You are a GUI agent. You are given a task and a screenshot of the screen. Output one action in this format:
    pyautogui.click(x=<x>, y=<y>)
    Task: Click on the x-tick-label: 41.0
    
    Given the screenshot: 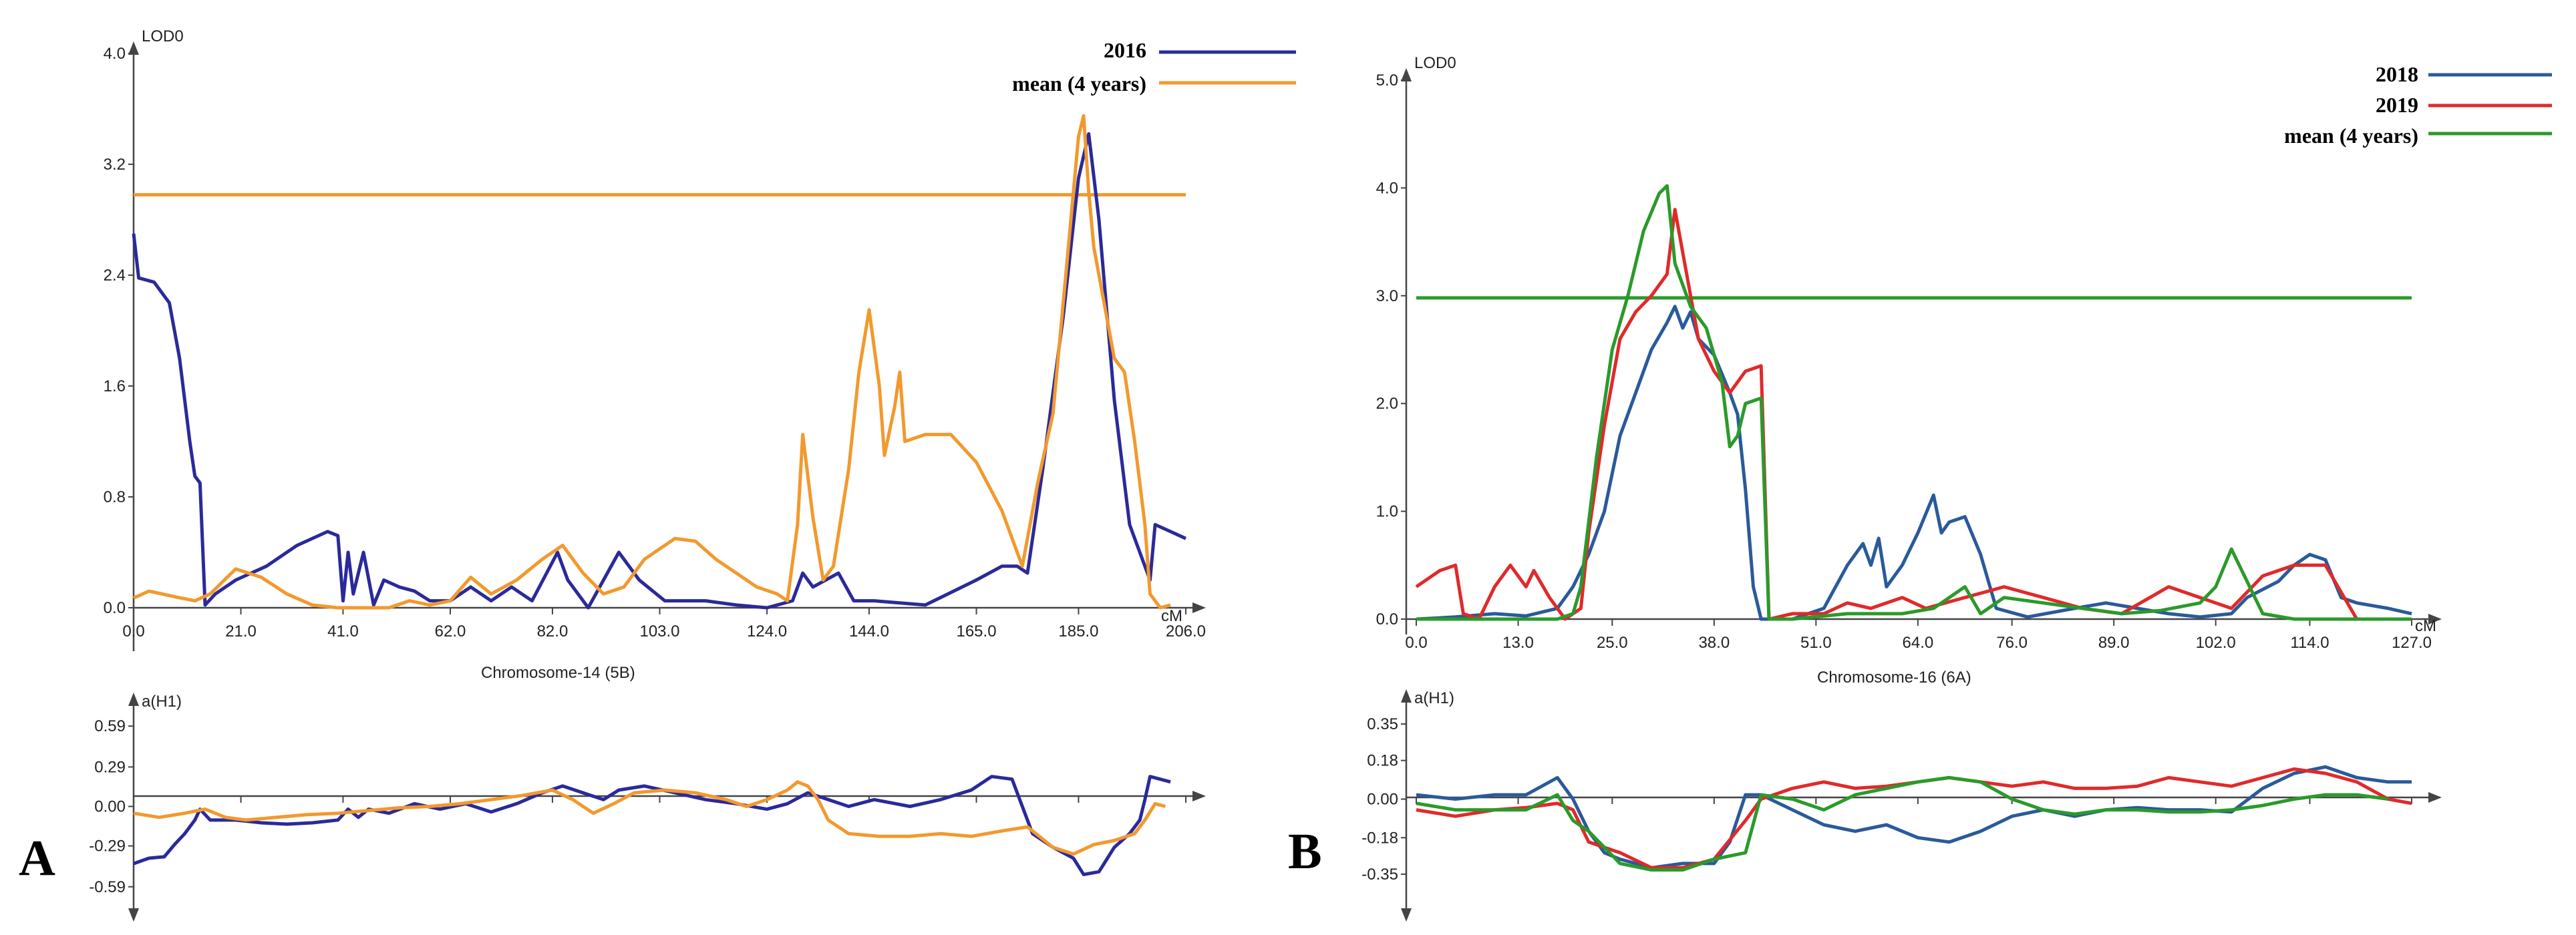 What is the action you would take?
    pyautogui.click(x=343, y=631)
    